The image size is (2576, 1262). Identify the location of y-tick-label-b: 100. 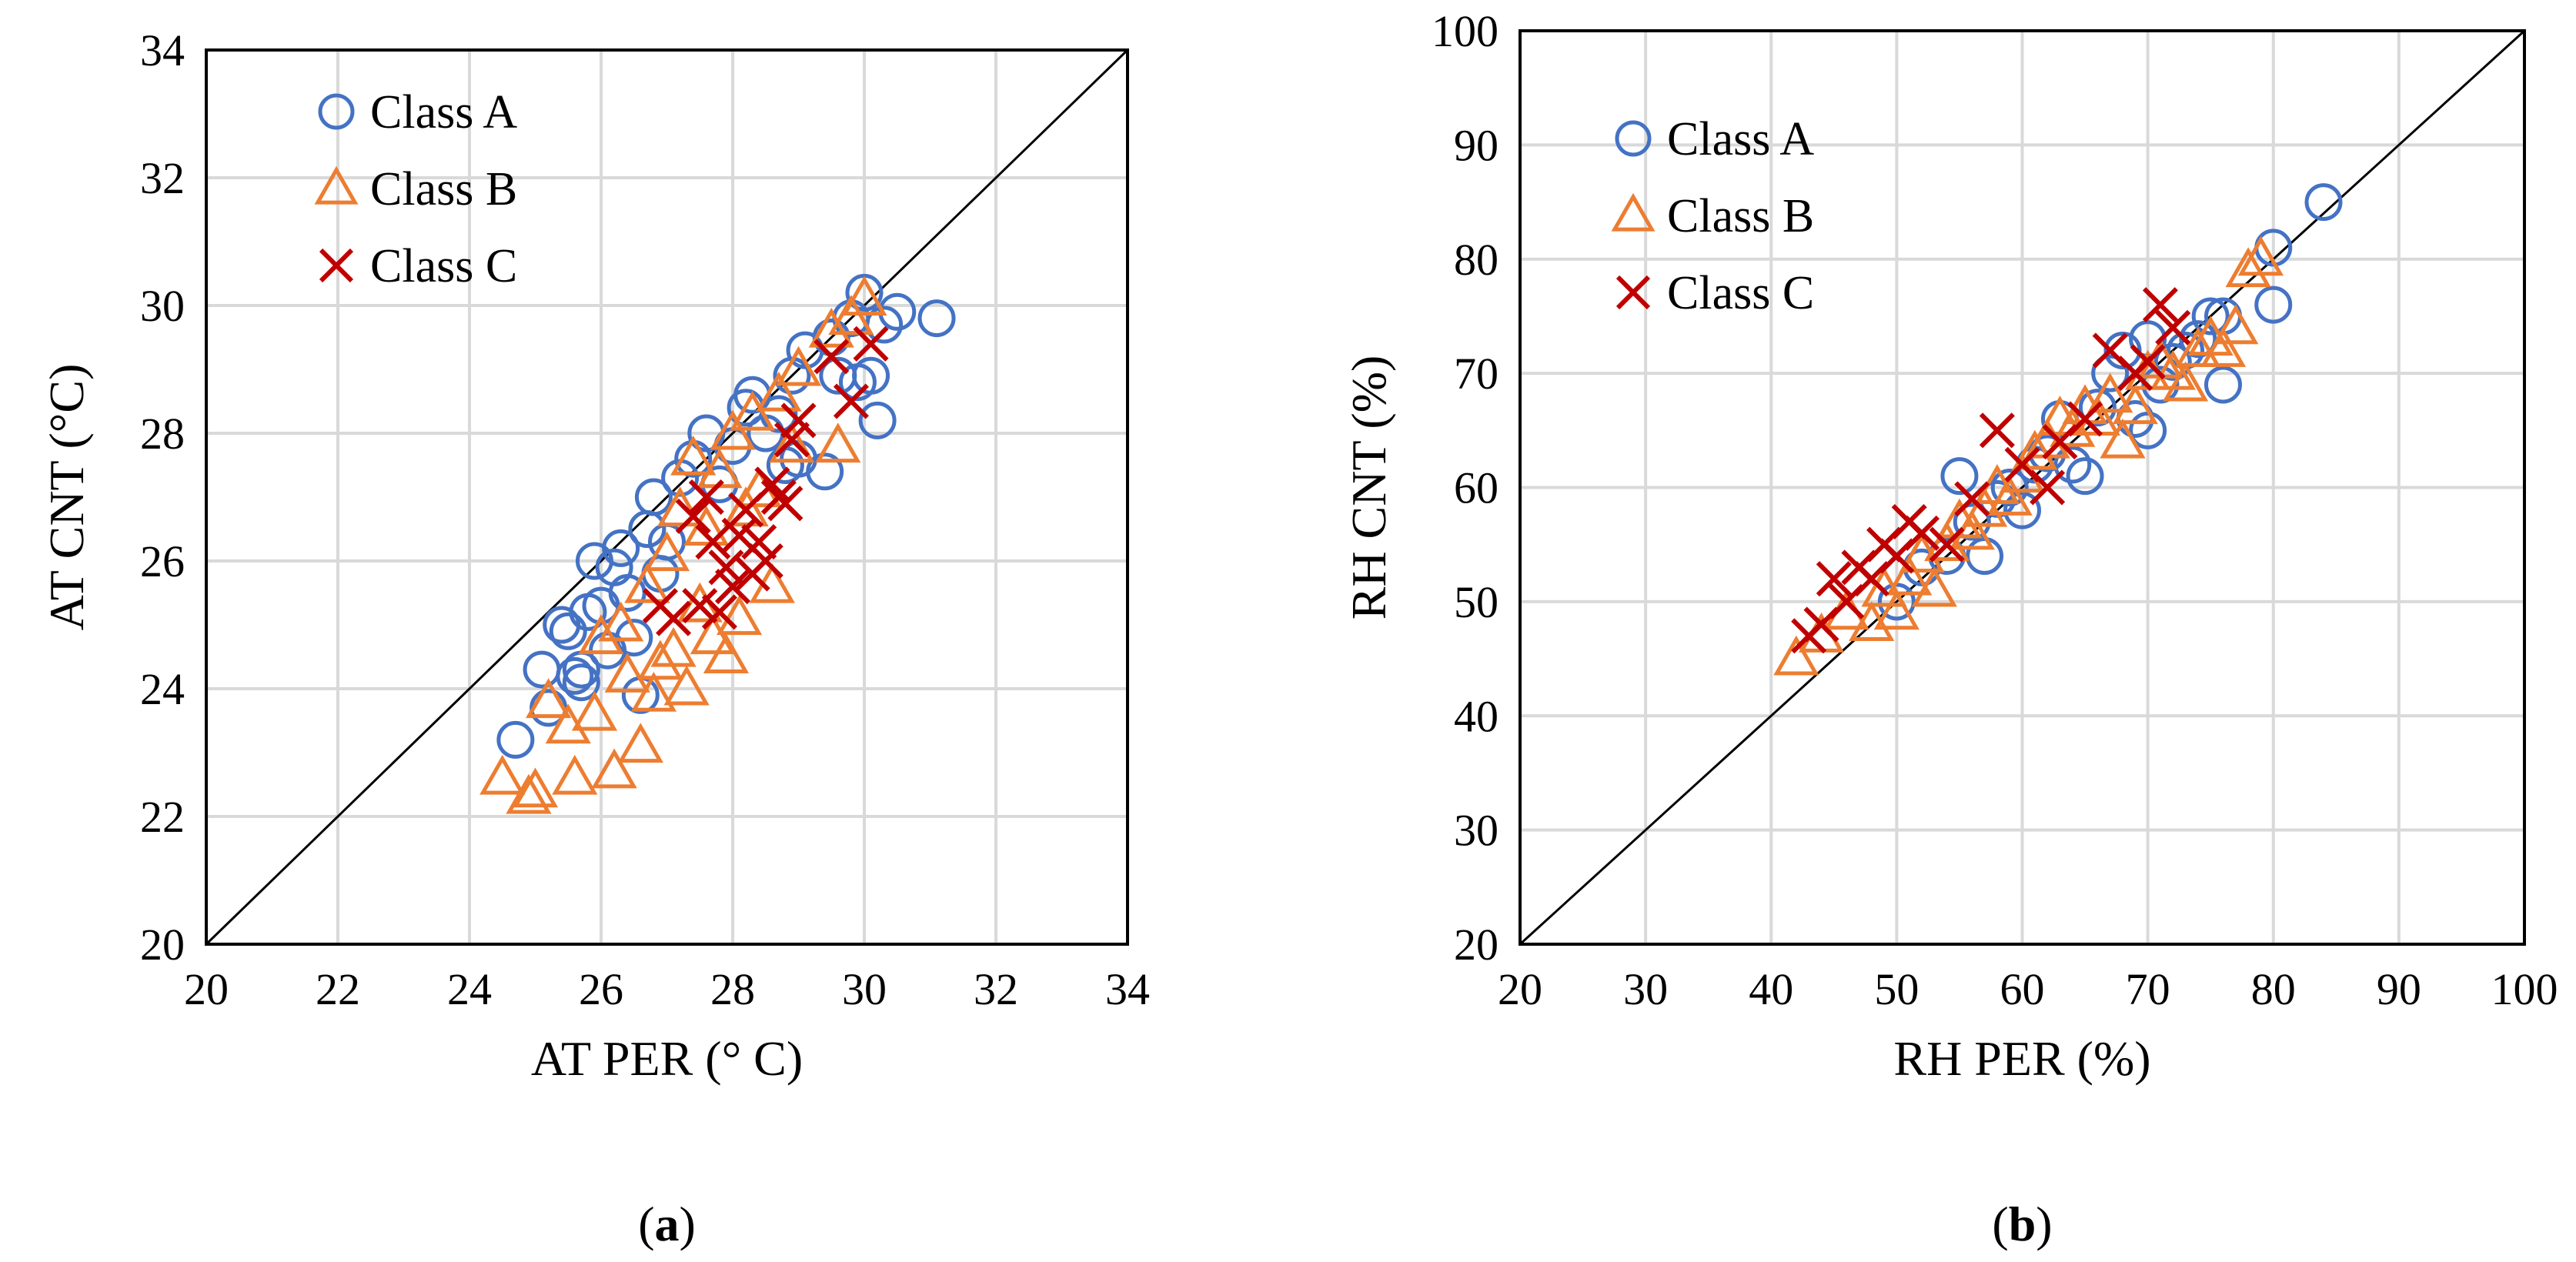
(1465, 31).